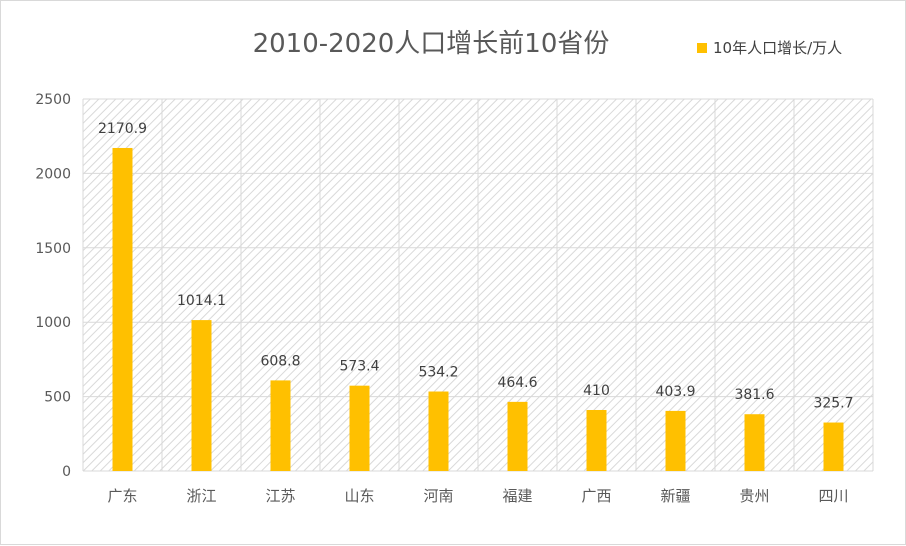 This screenshot has height=546, width=906. Describe the element at coordinates (53, 249) in the screenshot. I see `y-tick-label: 1500` at that location.